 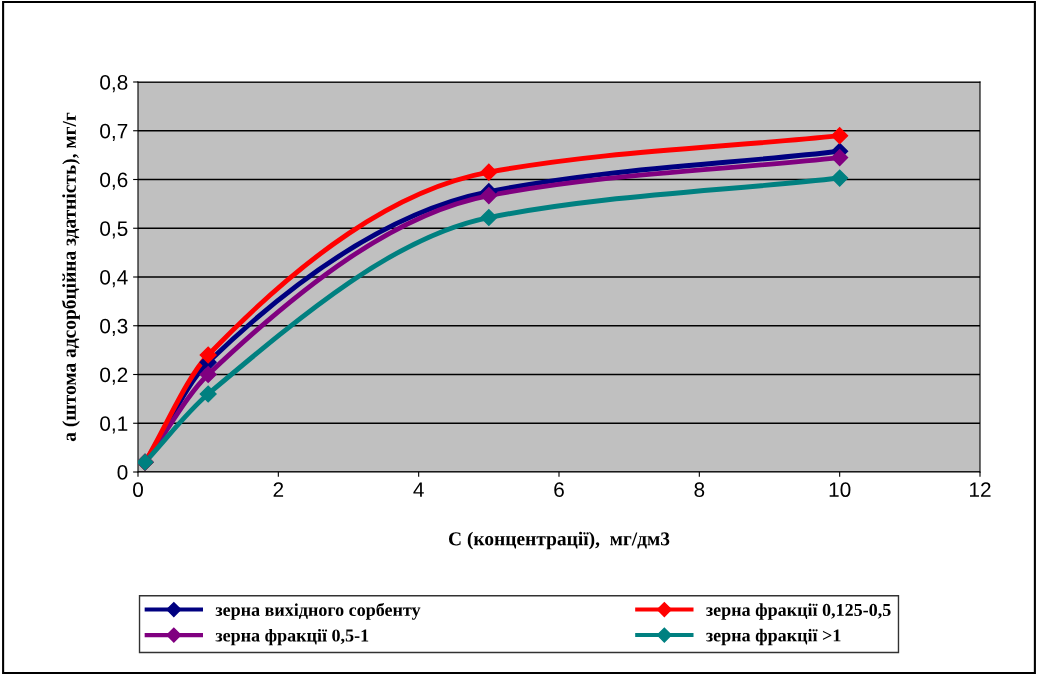 What do you see at coordinates (318, 611) in the screenshot?
I see `legend-label: зерна вихідного сорбенту` at bounding box center [318, 611].